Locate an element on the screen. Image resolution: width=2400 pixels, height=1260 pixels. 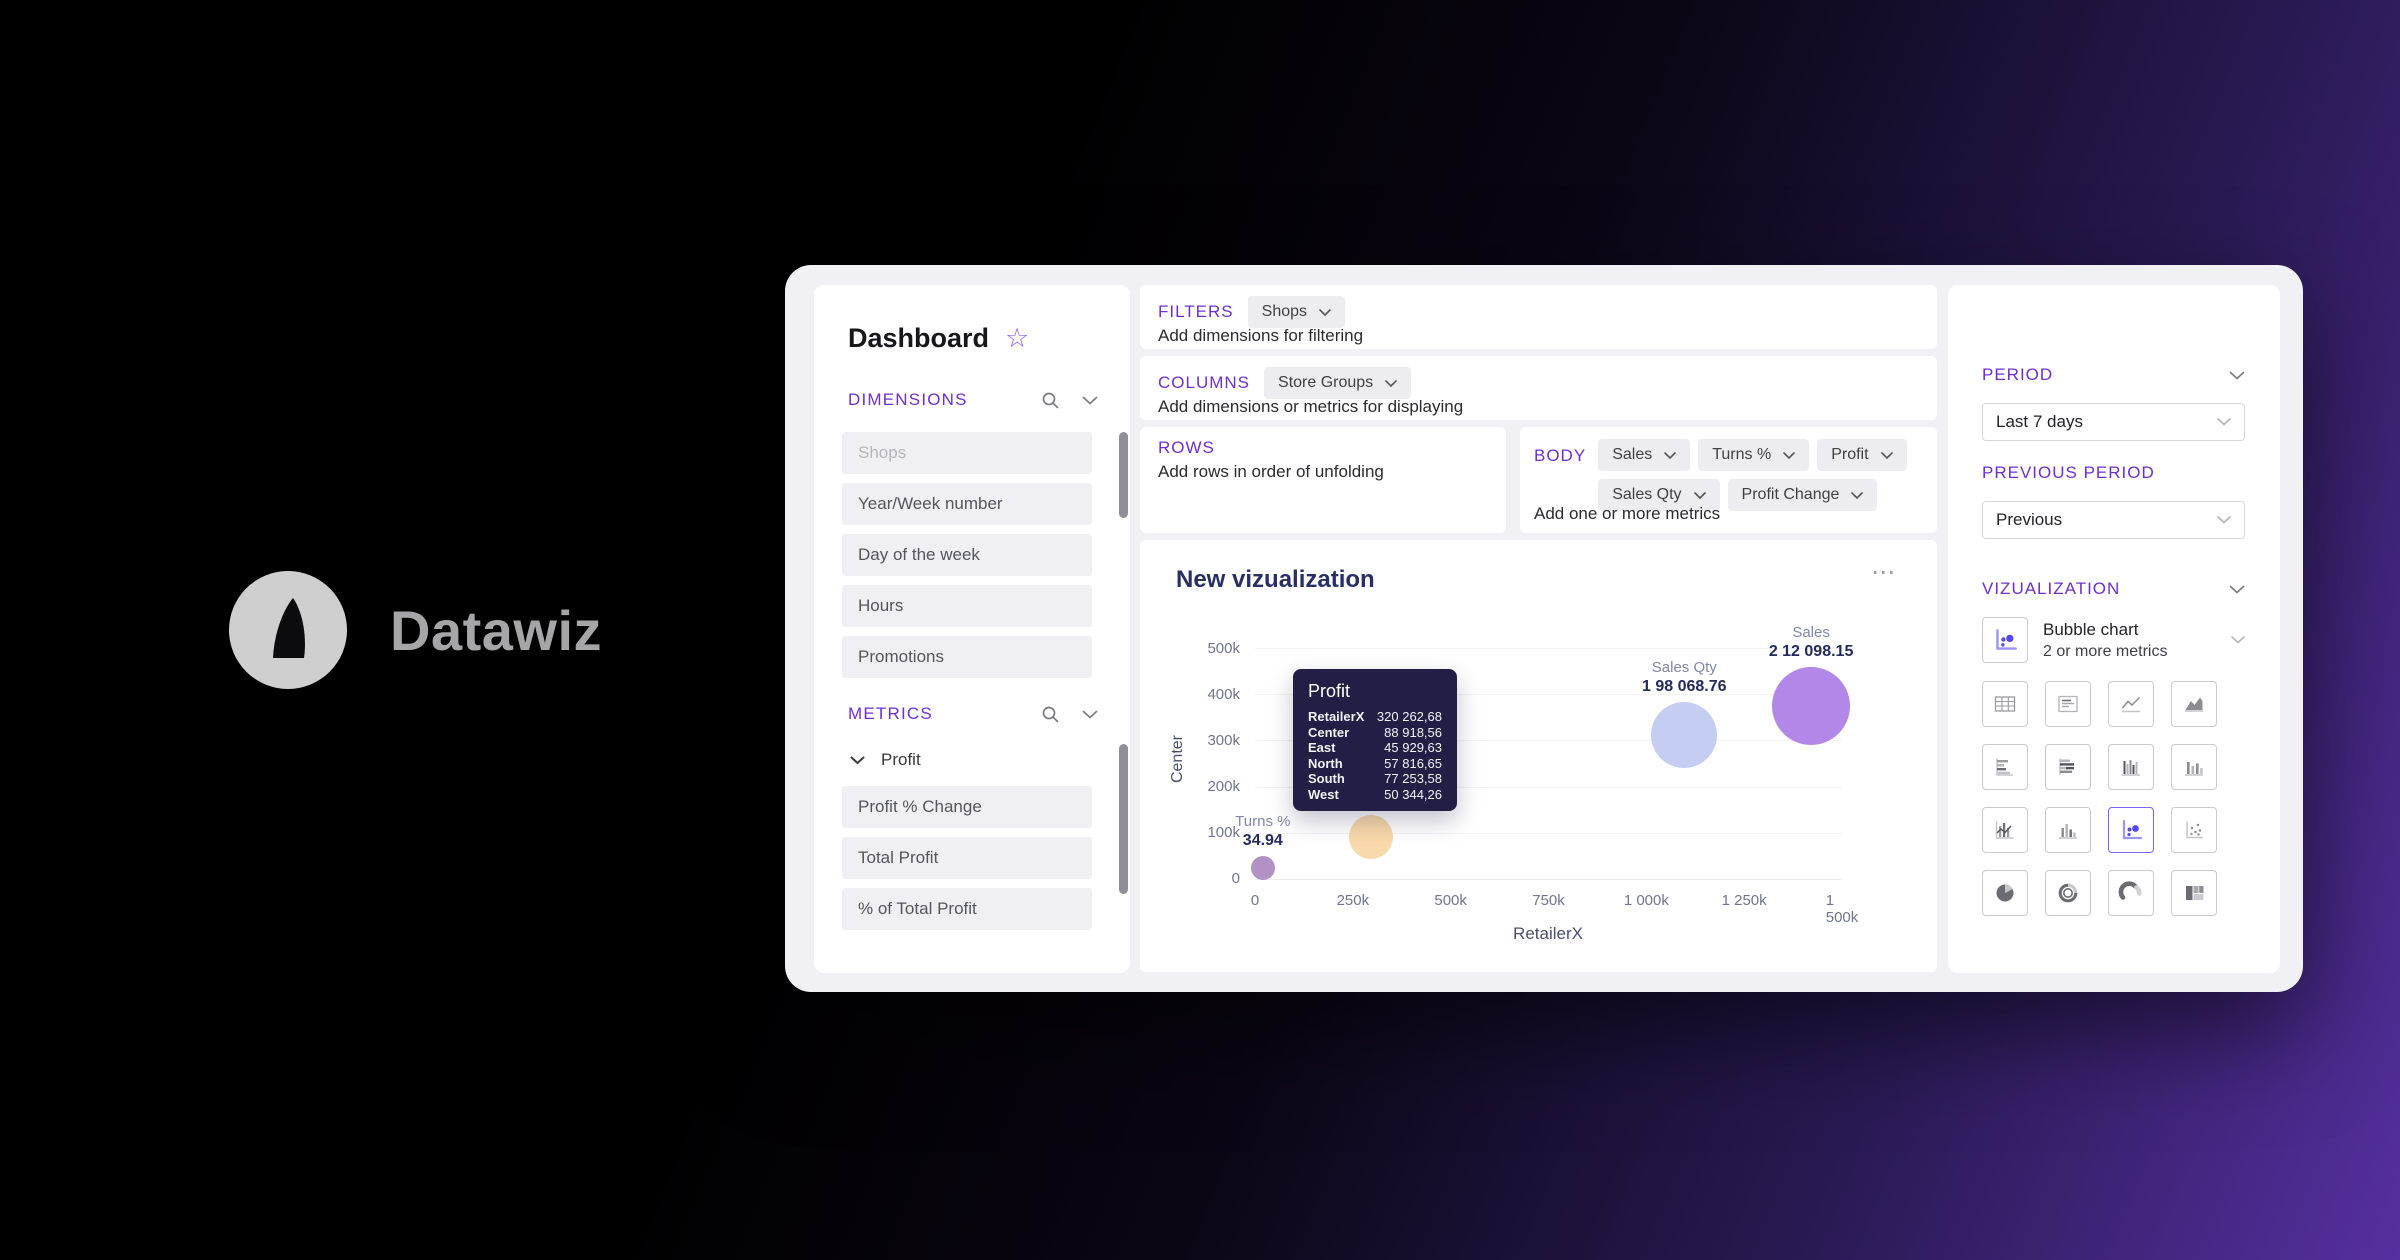
bubble-value: 1 98 068.76 is located at coordinates (1684, 687).